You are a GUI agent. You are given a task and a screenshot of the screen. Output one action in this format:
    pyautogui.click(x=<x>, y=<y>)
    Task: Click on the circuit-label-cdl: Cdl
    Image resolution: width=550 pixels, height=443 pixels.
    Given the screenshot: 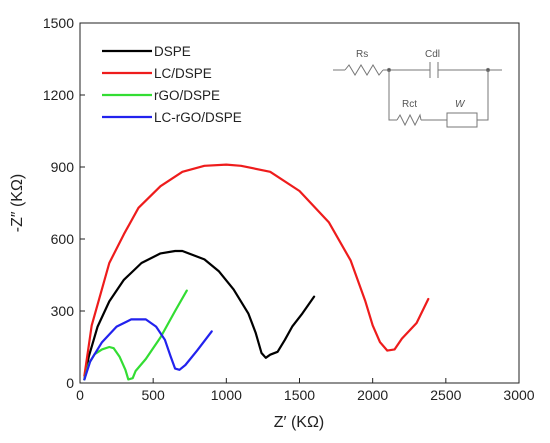 What is the action you would take?
    pyautogui.click(x=432, y=54)
    